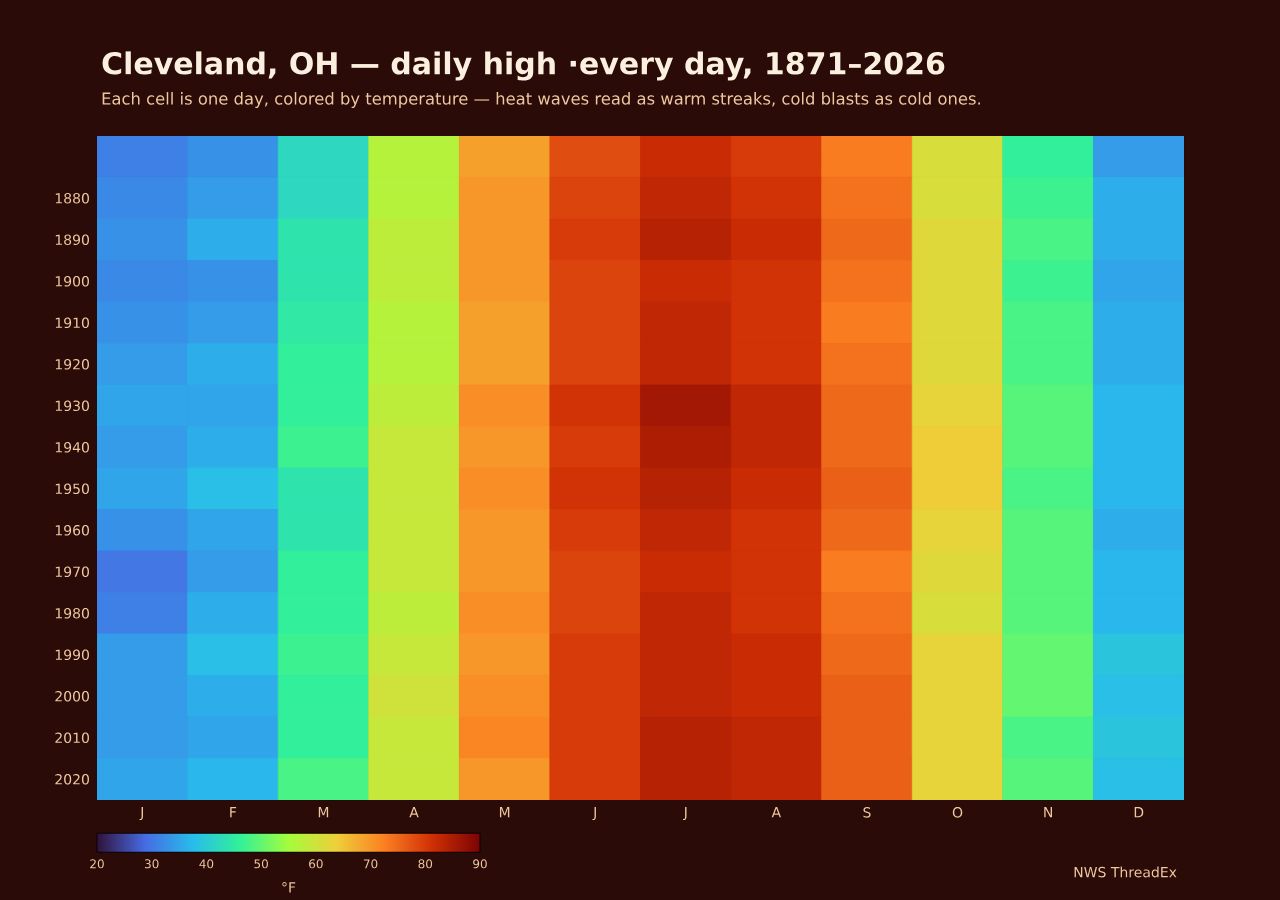 This screenshot has height=900, width=1280. I want to click on color-bar-label: 80, so click(425, 864).